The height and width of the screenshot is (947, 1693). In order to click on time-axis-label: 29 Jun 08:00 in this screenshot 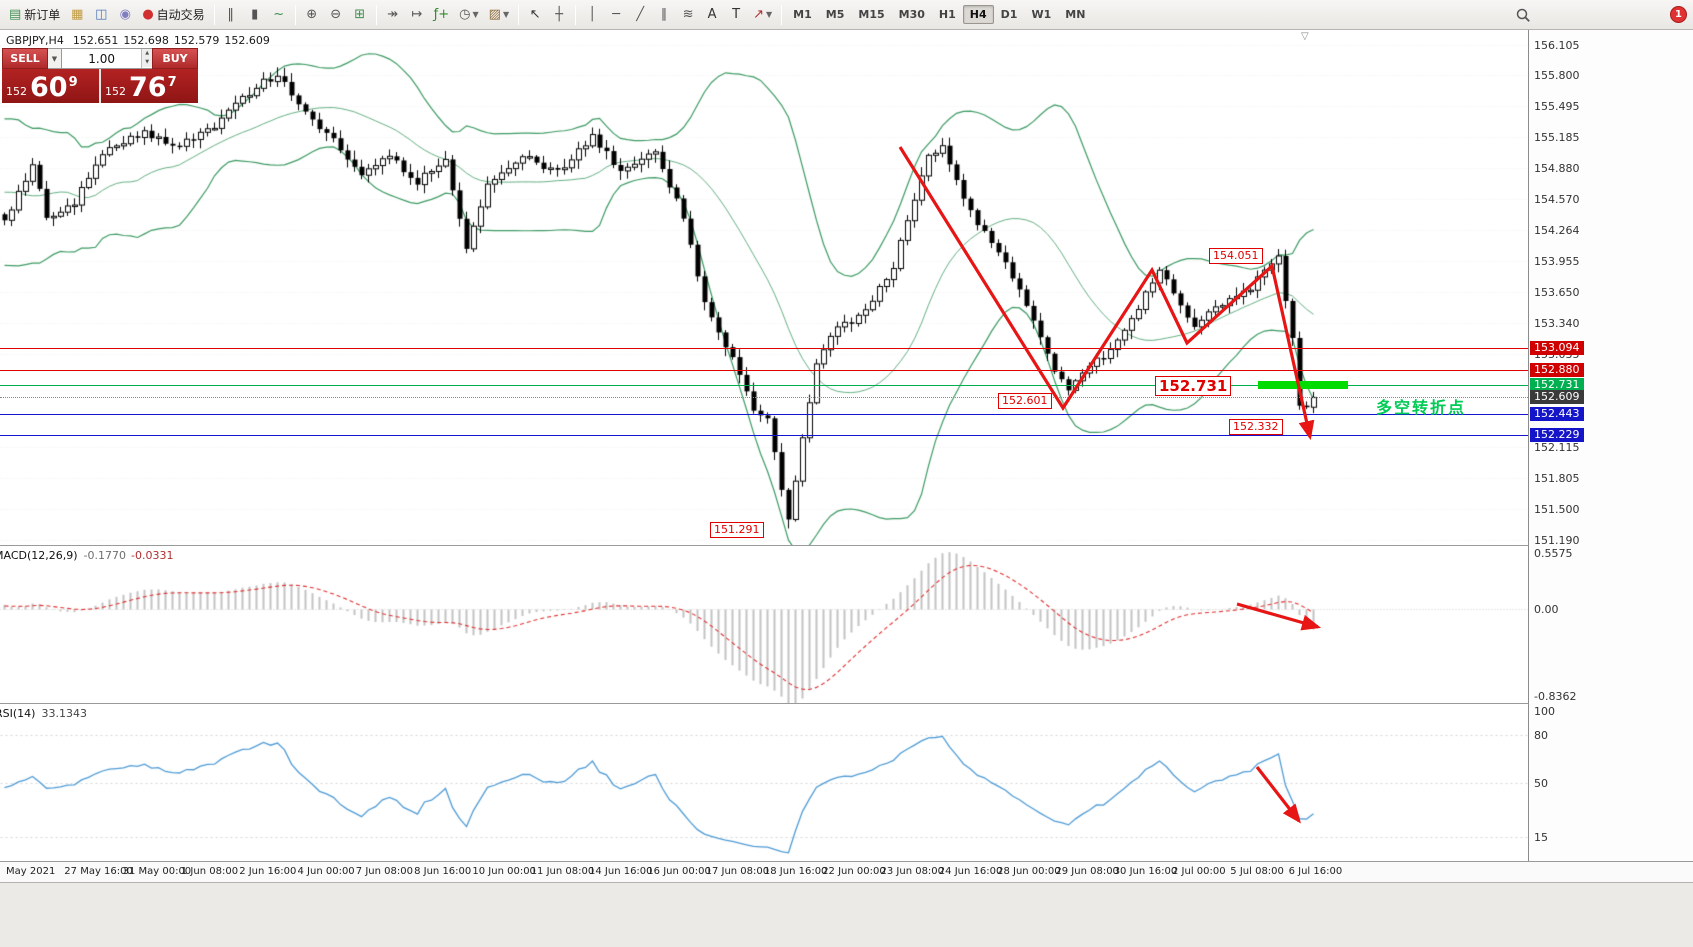, I will do `click(1087, 871)`.